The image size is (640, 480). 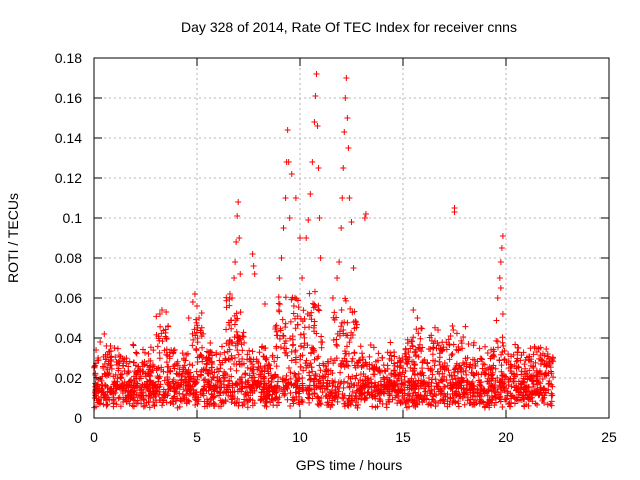 I want to click on y-tick-label: 0.08, so click(x=68, y=258).